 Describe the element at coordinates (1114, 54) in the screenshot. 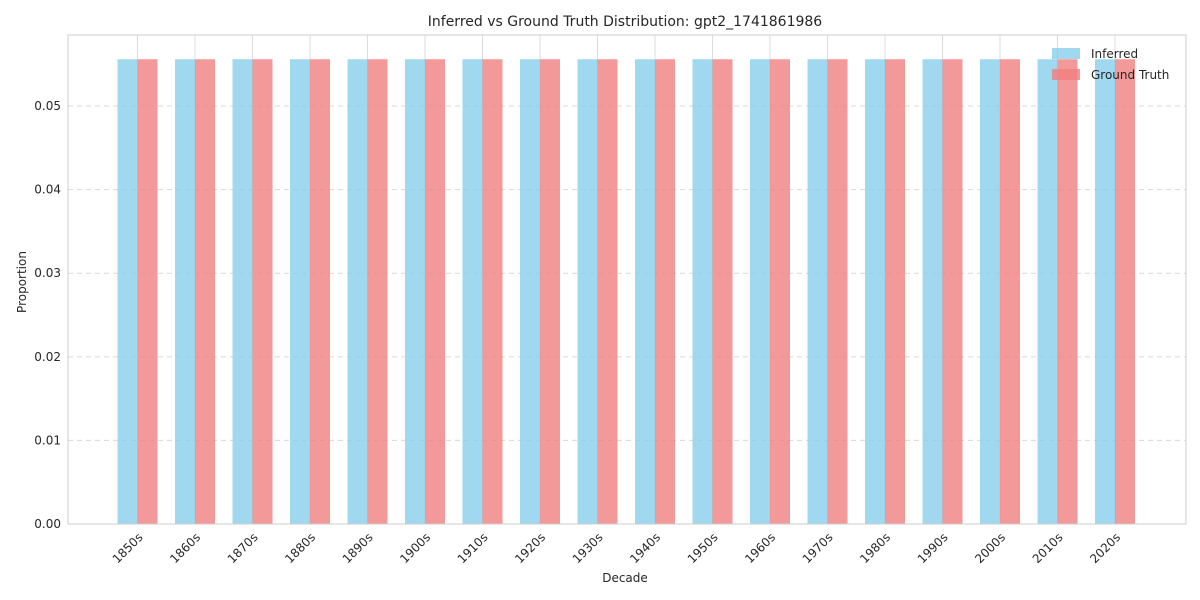

I see `legend-label-inferred: Inferred` at that location.